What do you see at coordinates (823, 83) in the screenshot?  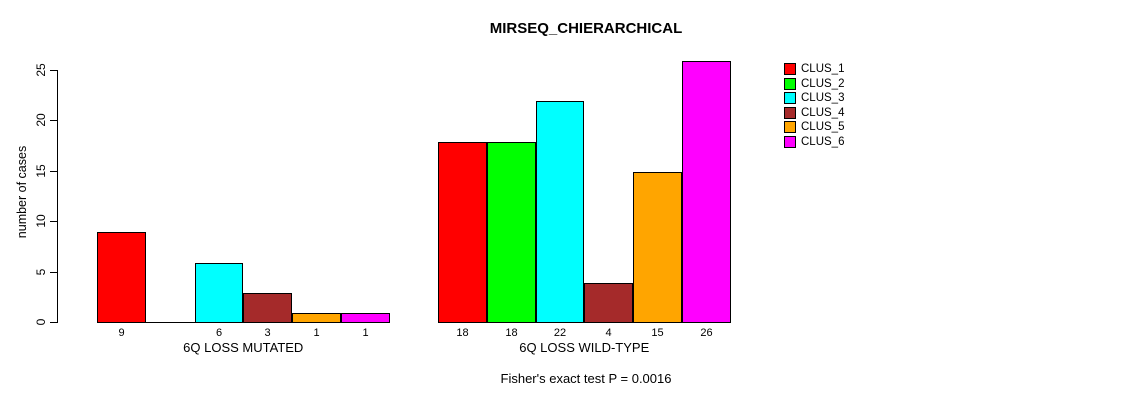 I see `legend-label: CLUS_2` at bounding box center [823, 83].